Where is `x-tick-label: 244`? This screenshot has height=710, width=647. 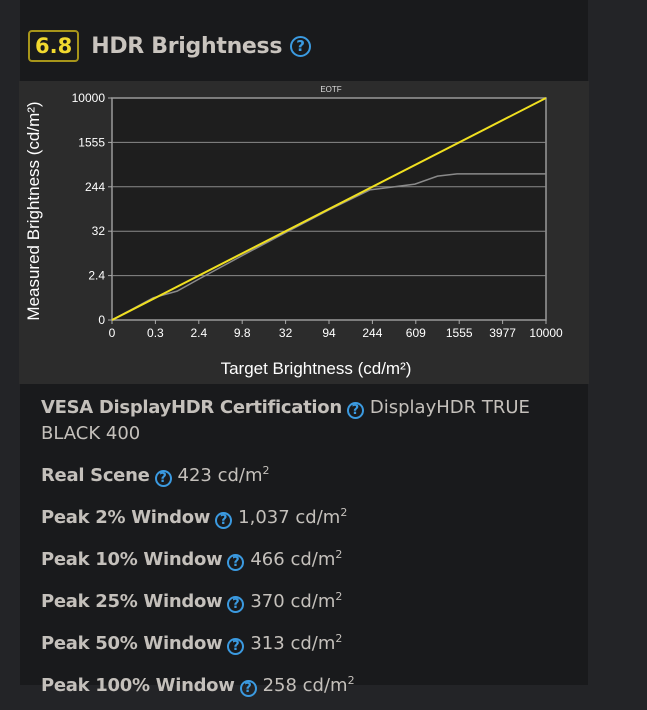
x-tick-label: 244 is located at coordinates (372, 333).